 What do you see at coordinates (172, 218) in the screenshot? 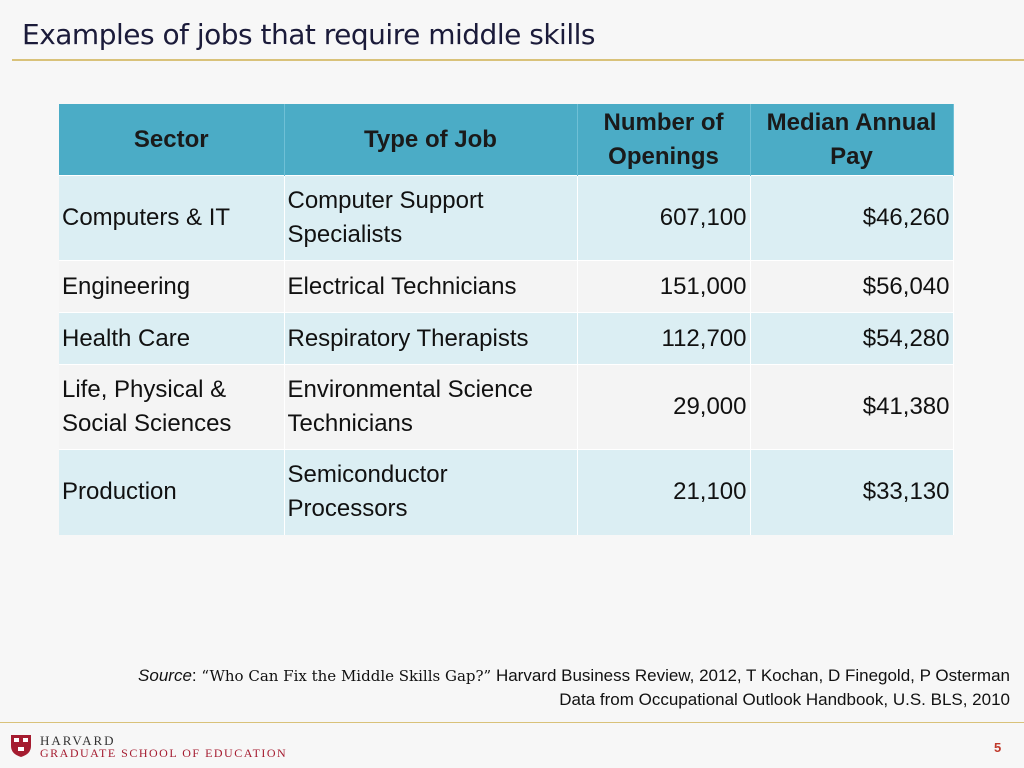
I see `table-cell: Computers & IT` at bounding box center [172, 218].